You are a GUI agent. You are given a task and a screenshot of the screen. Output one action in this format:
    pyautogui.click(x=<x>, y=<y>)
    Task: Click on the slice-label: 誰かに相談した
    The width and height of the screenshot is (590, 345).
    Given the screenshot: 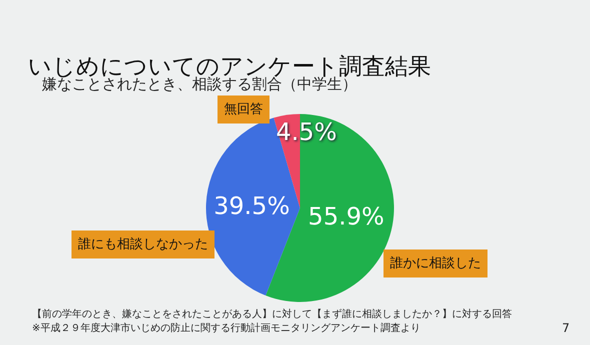 What is the action you would take?
    pyautogui.click(x=435, y=263)
    